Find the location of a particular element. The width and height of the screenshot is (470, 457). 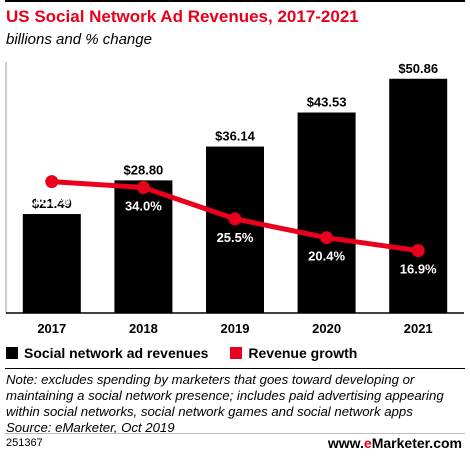

notes-divider is located at coordinates (235, 368).